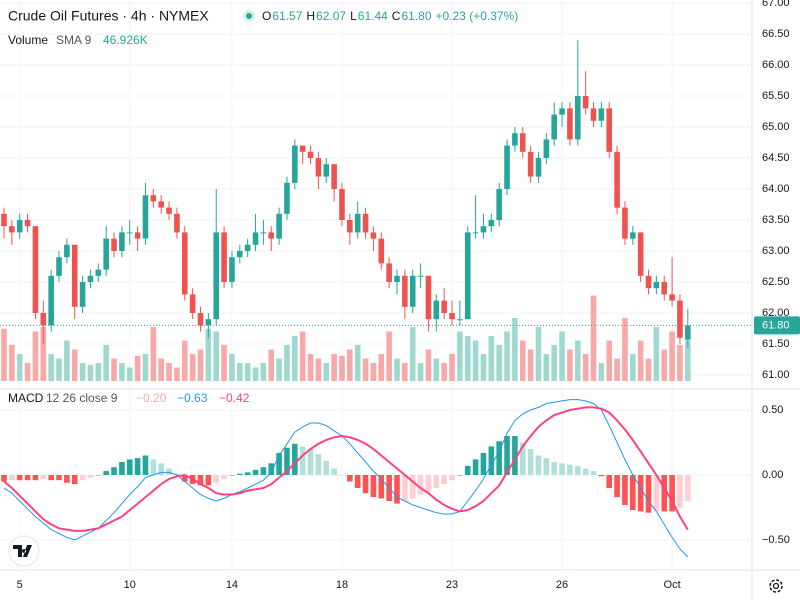 The height and width of the screenshot is (605, 800). I want to click on macd-signal-value: −0.42, so click(234, 398).